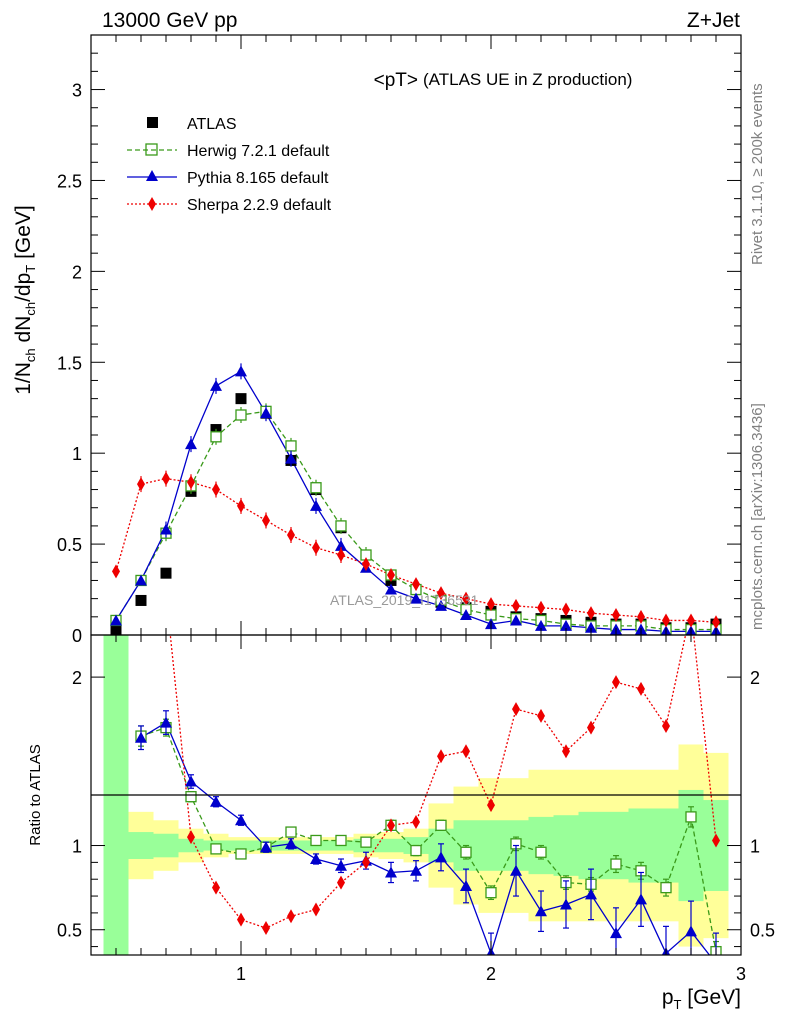 The image size is (786, 1024). Describe the element at coordinates (69, 181) in the screenshot. I see `y-tick-label: 2.5` at that location.